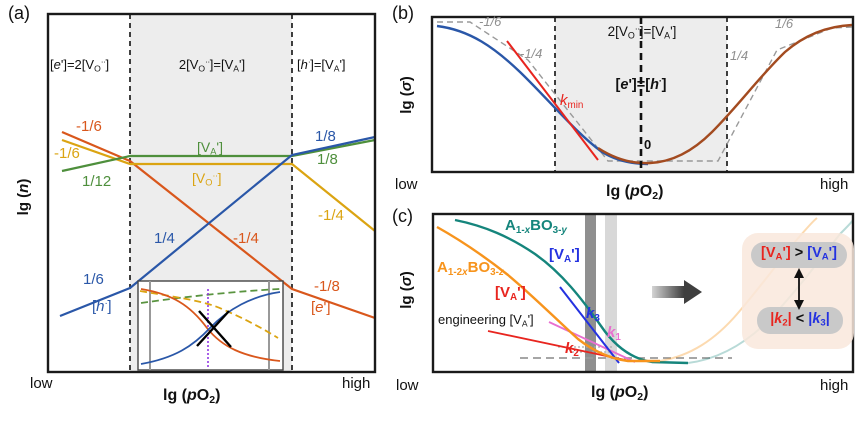 This screenshot has width=865, height=422. Describe the element at coordinates (620, 393) in the screenshot. I see `panel-c-xlabel: lg (pO2)` at that location.